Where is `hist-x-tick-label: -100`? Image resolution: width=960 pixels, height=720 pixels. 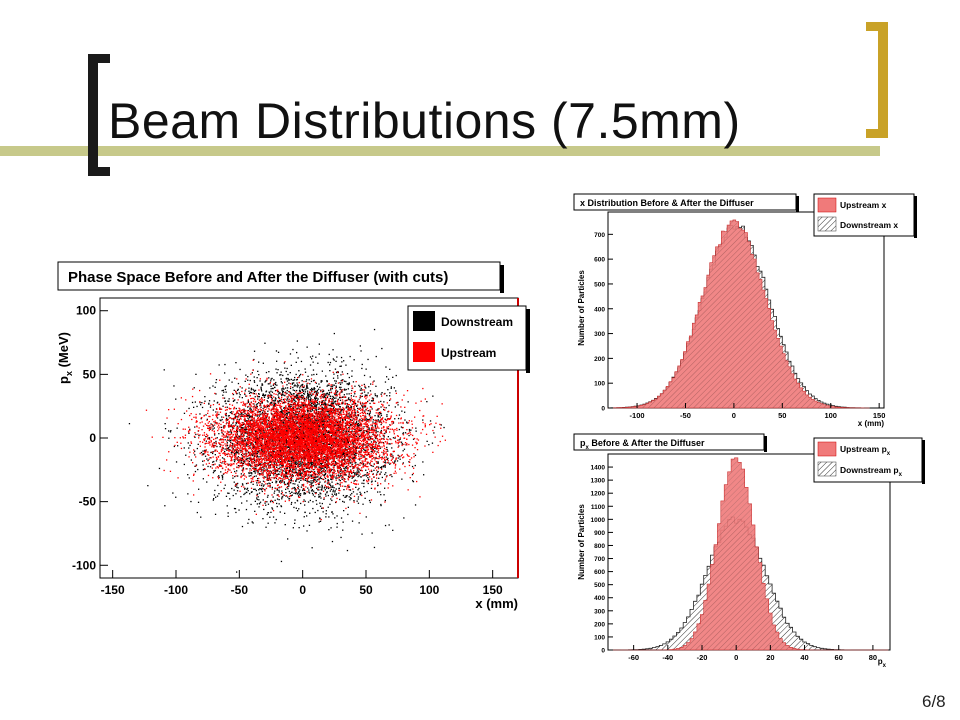 hist-x-tick-label: -100 is located at coordinates (637, 415).